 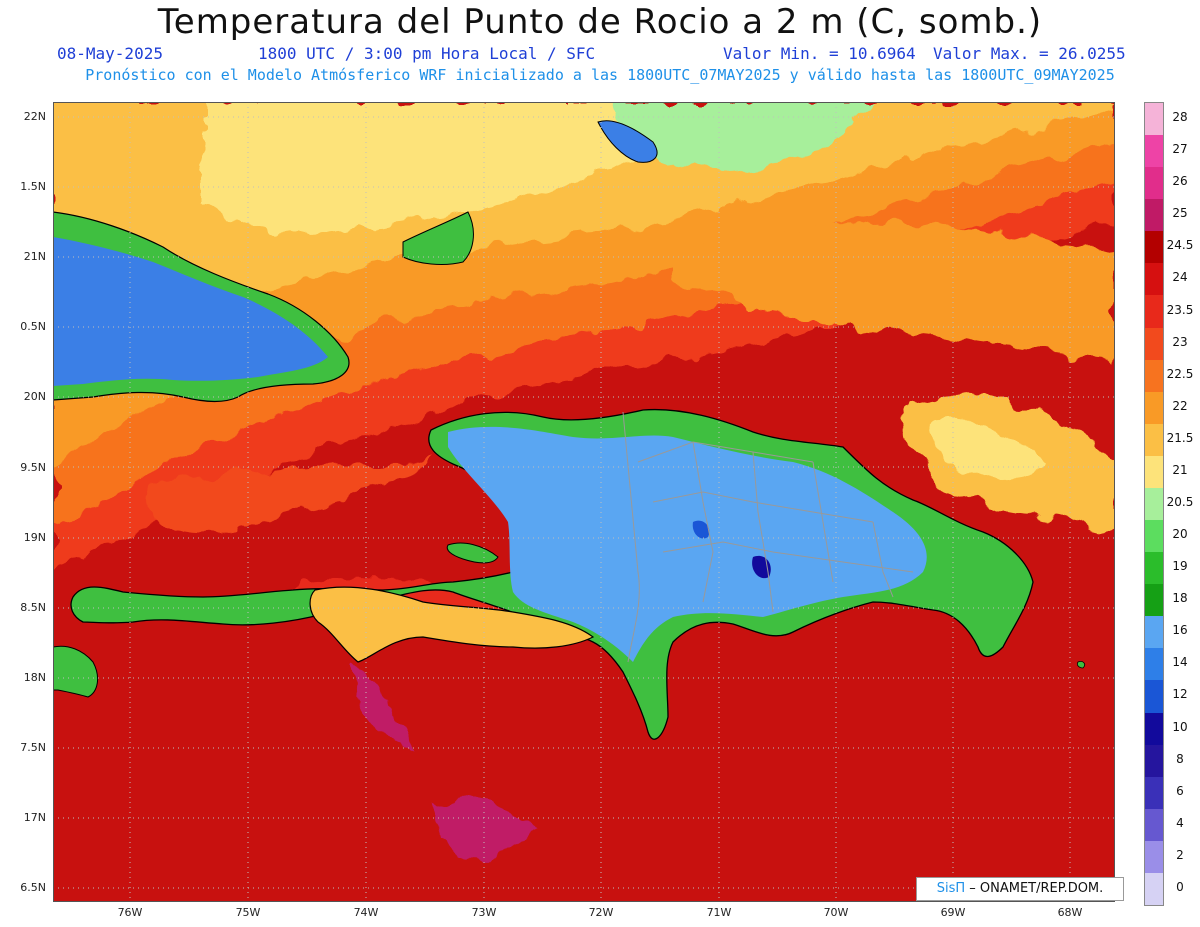 I want to click on lat-label-17-5n: 7.5N, so click(x=33, y=747).